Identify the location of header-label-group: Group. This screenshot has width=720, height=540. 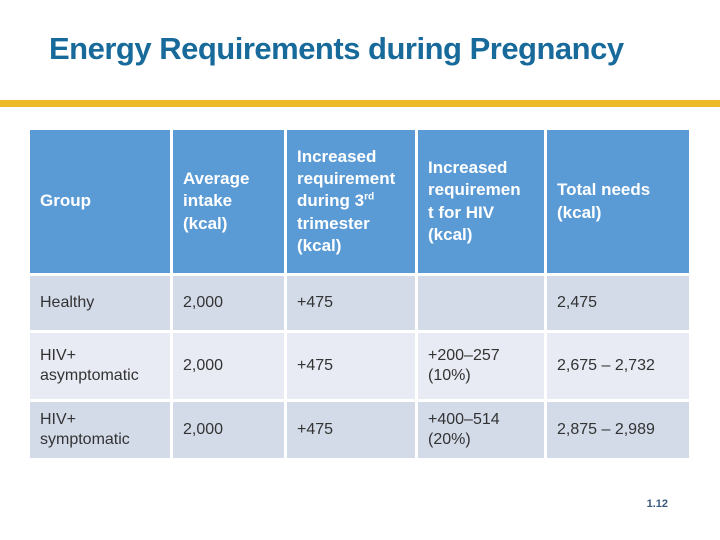
(65, 201).